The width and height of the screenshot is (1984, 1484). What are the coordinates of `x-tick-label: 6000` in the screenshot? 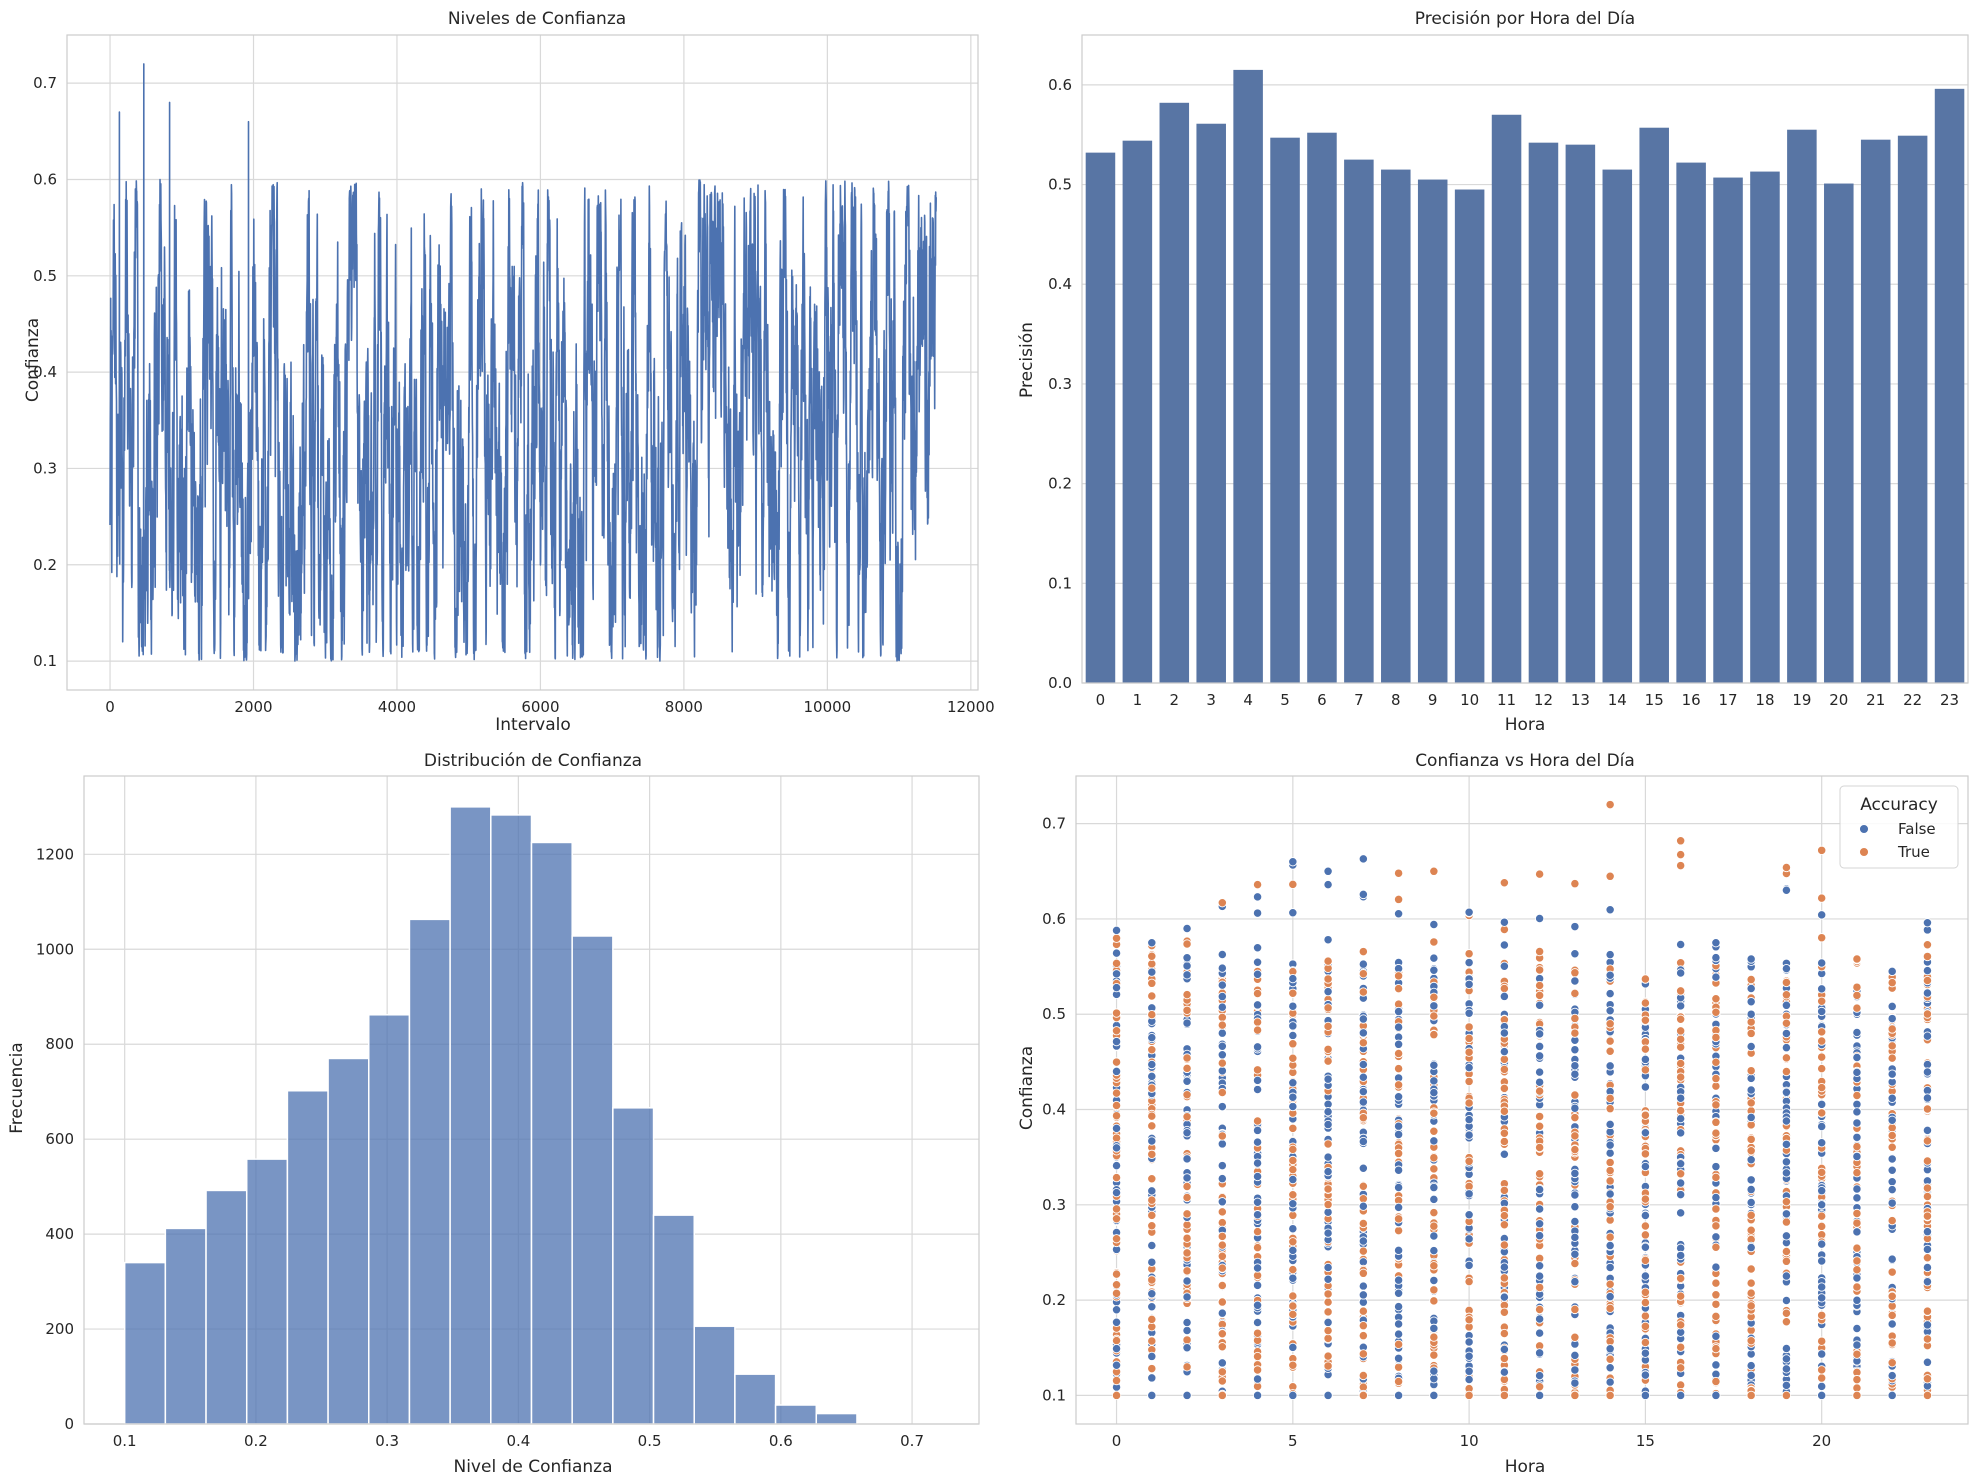 It's located at (540, 707).